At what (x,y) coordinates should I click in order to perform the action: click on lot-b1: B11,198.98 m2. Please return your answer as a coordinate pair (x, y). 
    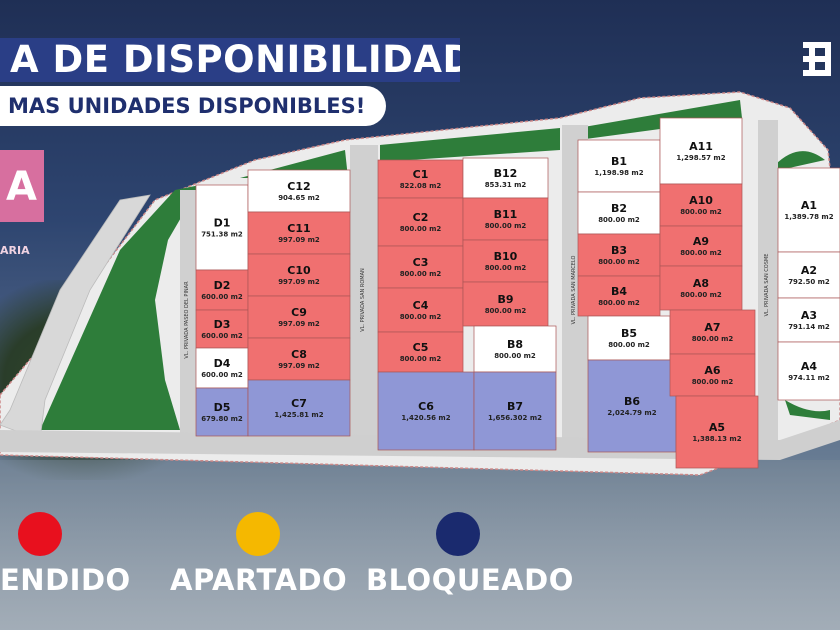
    Looking at the image, I should click on (619, 166).